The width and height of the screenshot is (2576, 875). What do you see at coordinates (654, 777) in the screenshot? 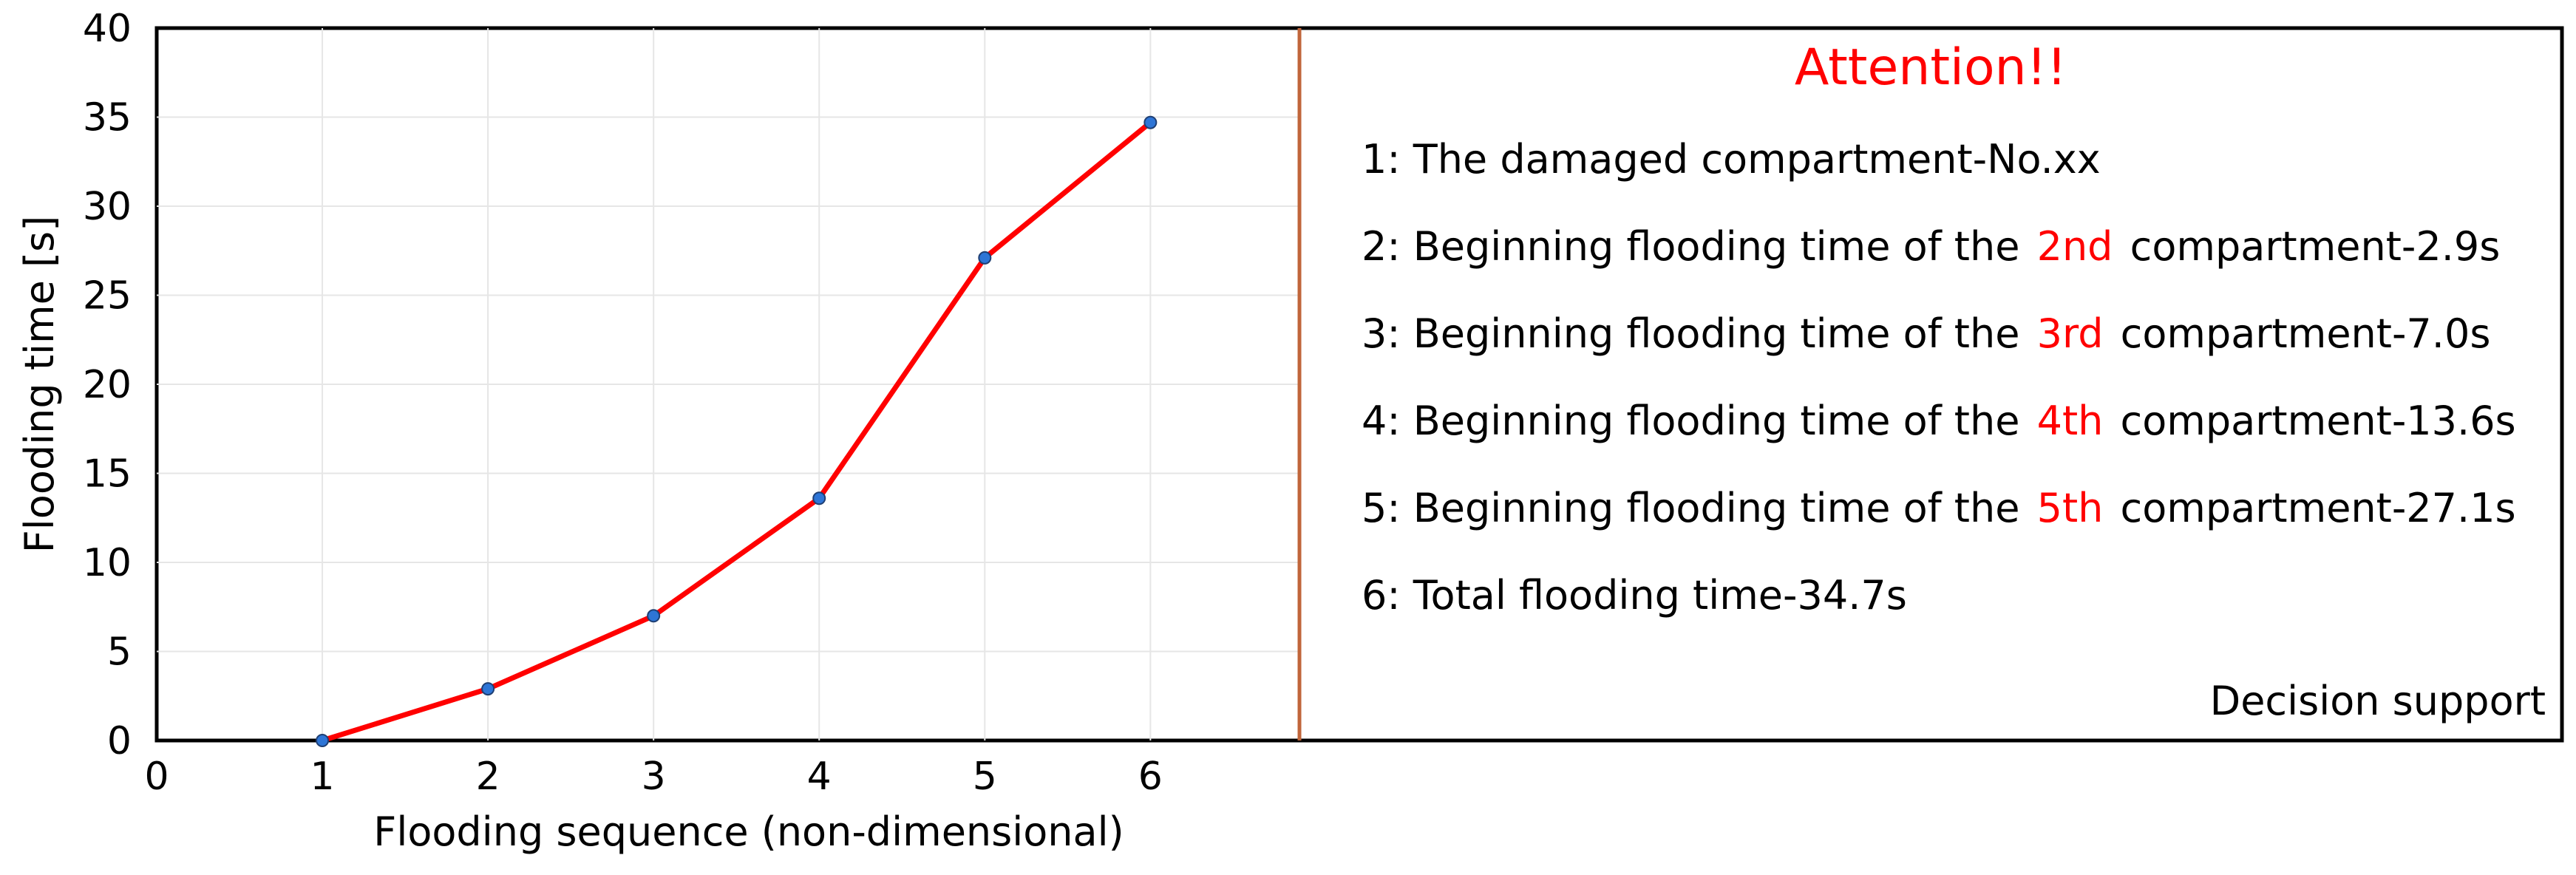
I see `x-tick-label: 3` at bounding box center [654, 777].